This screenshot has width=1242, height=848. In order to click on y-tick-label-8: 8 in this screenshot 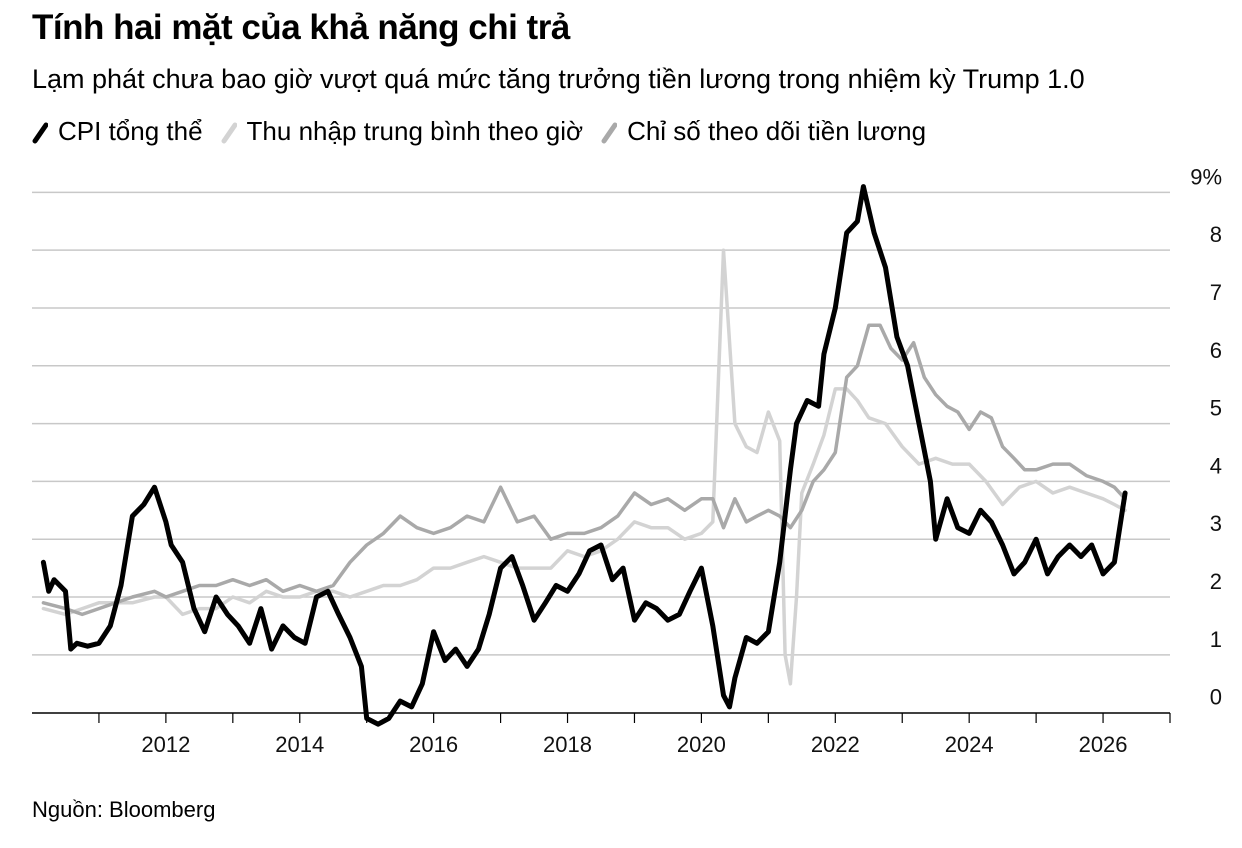, I will do `click(1216, 234)`.